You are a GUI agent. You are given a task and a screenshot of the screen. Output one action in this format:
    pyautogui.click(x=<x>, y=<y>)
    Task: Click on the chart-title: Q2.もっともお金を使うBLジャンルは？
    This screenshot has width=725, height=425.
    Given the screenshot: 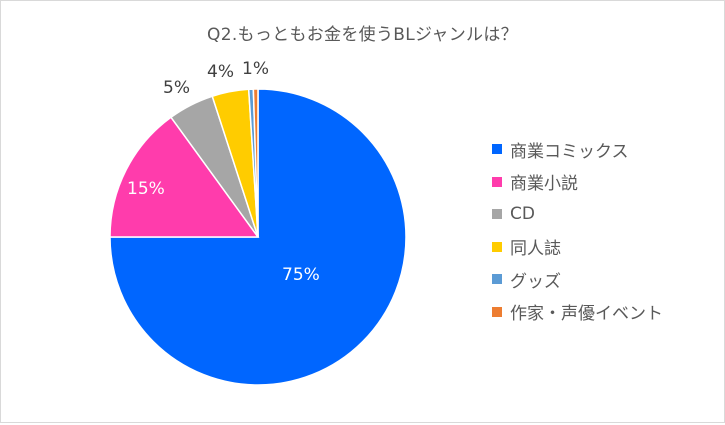 What is the action you would take?
    pyautogui.click(x=362, y=35)
    